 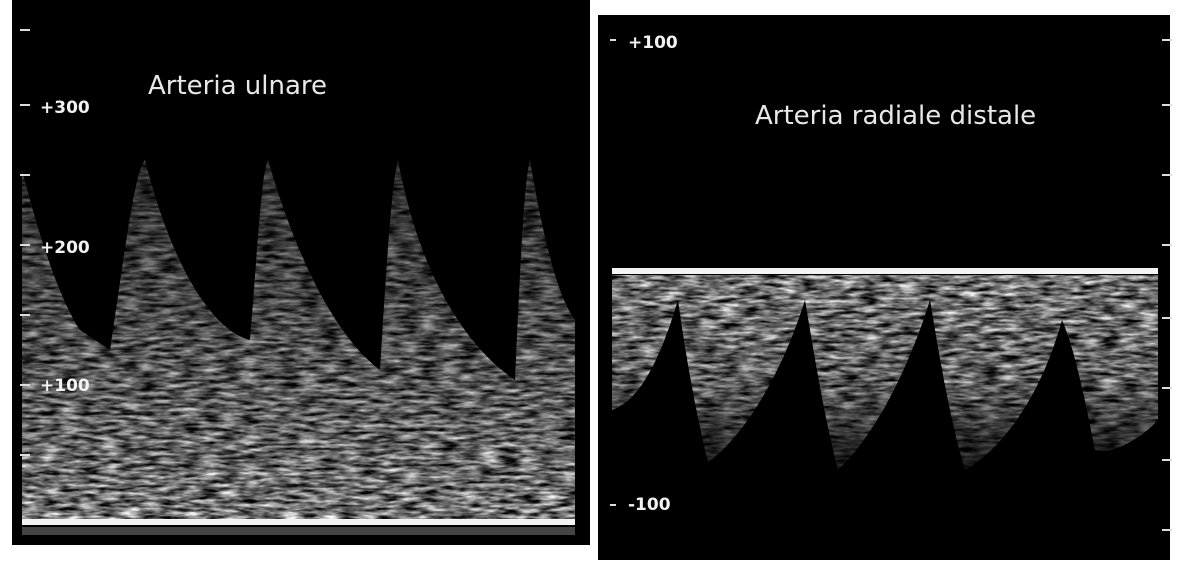 I want to click on axis-ticks, so click(x=25, y=242).